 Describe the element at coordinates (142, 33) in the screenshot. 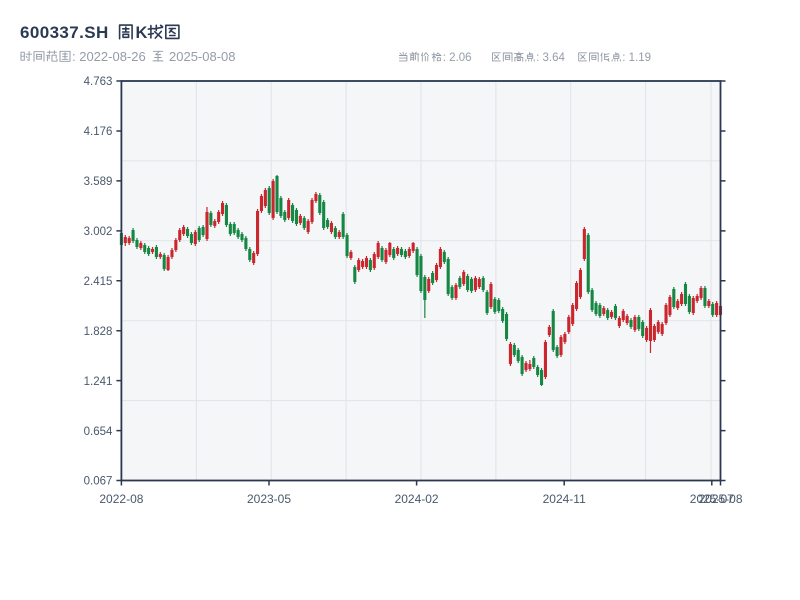

I see `svg-text: K` at that location.